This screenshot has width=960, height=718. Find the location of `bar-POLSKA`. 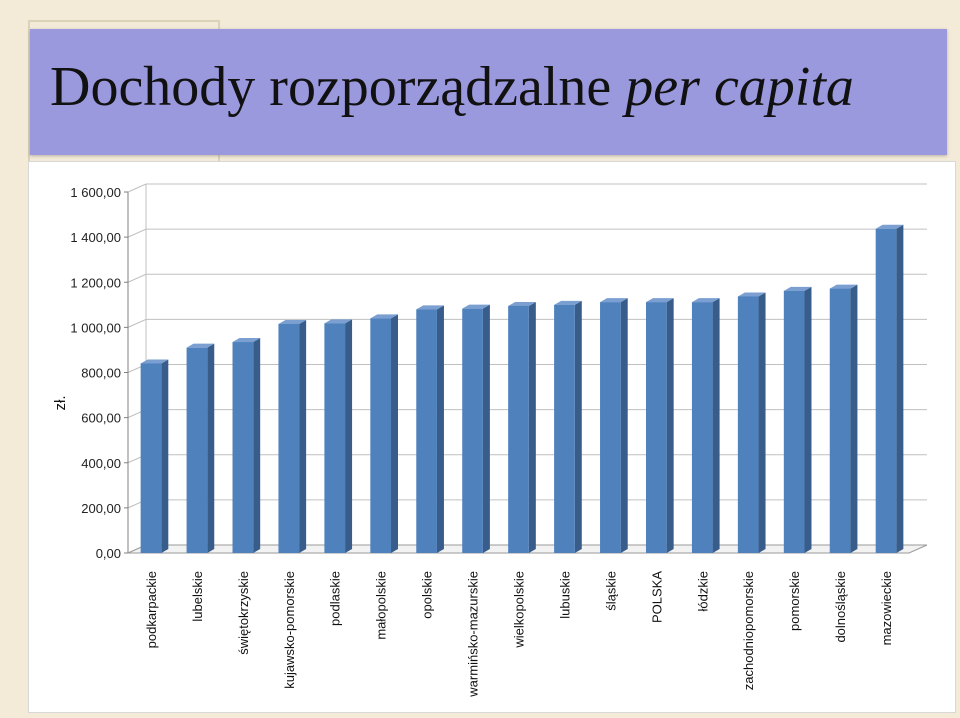

bar-POLSKA is located at coordinates (659, 425).